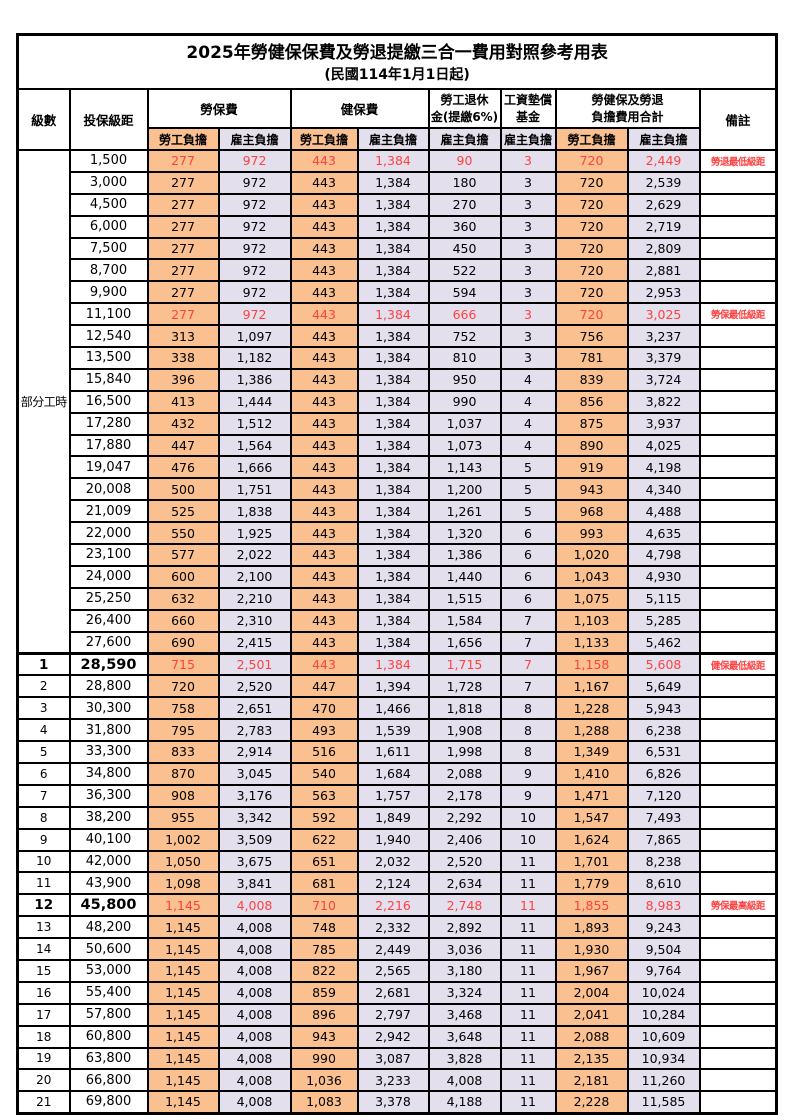 Image resolution: width=791 pixels, height=1120 pixels. I want to click on health-insurance-employee-cell: 447, so click(324, 686).